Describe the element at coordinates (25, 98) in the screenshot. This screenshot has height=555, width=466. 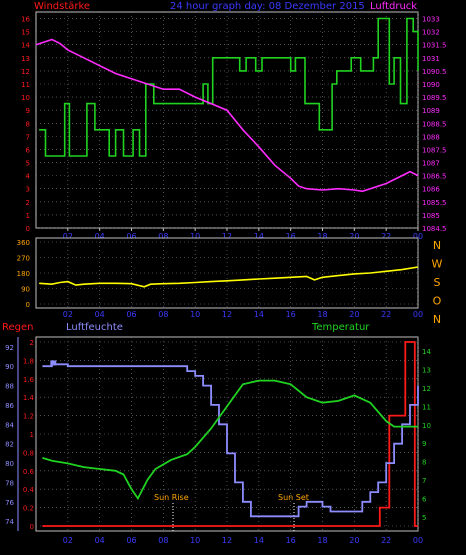
I see `wind-tick-label: 10` at that location.